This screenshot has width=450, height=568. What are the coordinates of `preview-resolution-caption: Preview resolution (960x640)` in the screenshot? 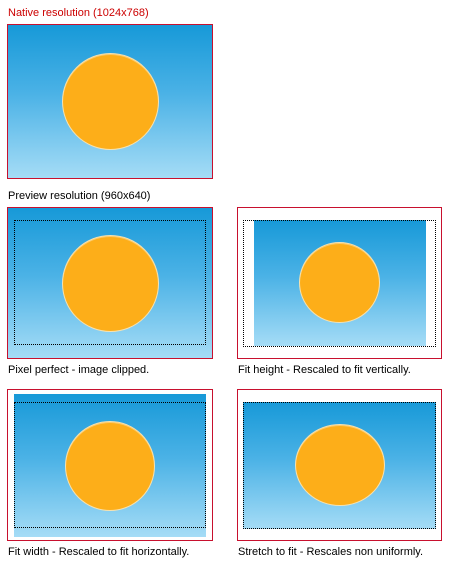 It's located at (79, 196).